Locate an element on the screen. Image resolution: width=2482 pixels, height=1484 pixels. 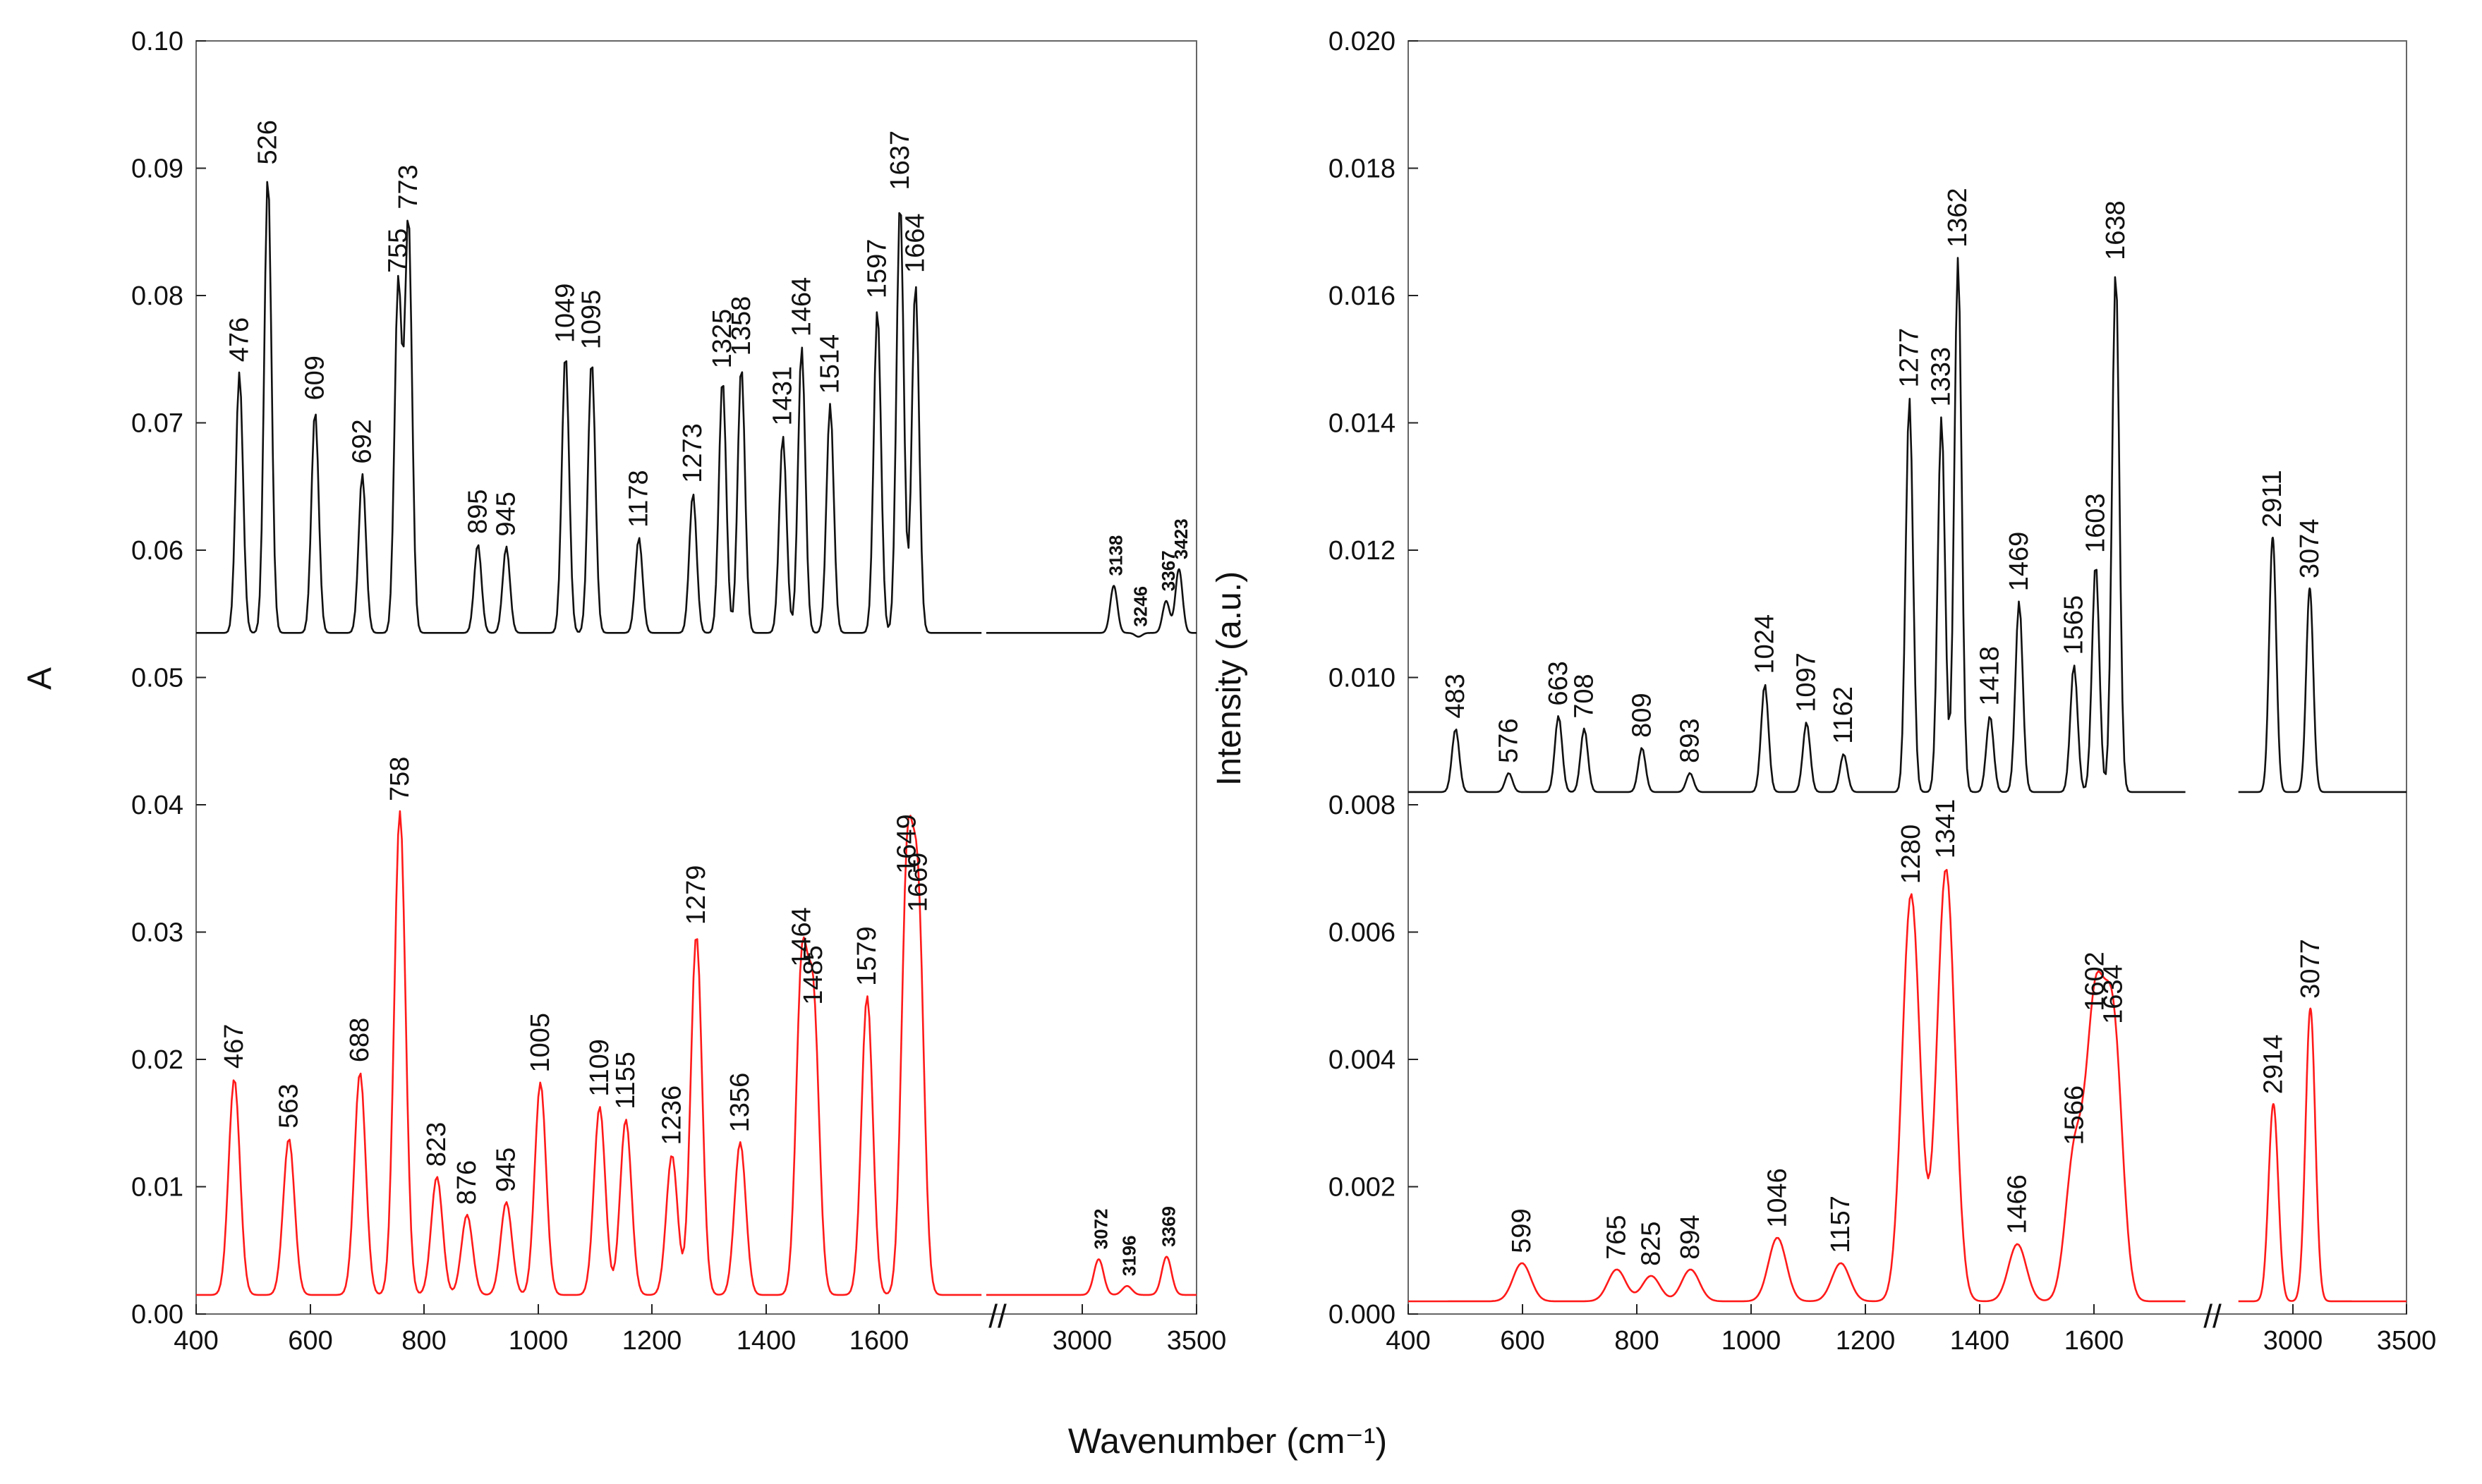
peak-label-upper: 1273 is located at coordinates (693, 453).